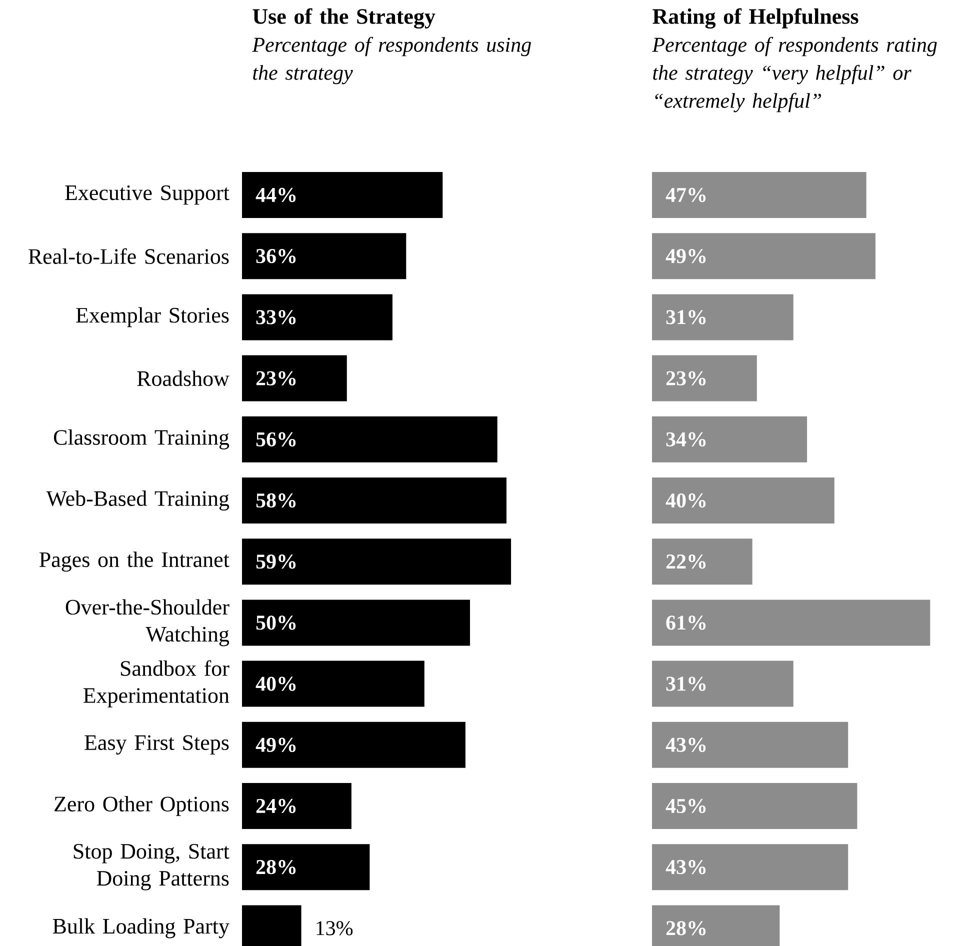 This screenshot has width=954, height=946. Describe the element at coordinates (794, 74) in the screenshot. I see `chart-subtitle: Percentage of respondents rating the strategy “very helpful” or “extremely helpful”` at that location.